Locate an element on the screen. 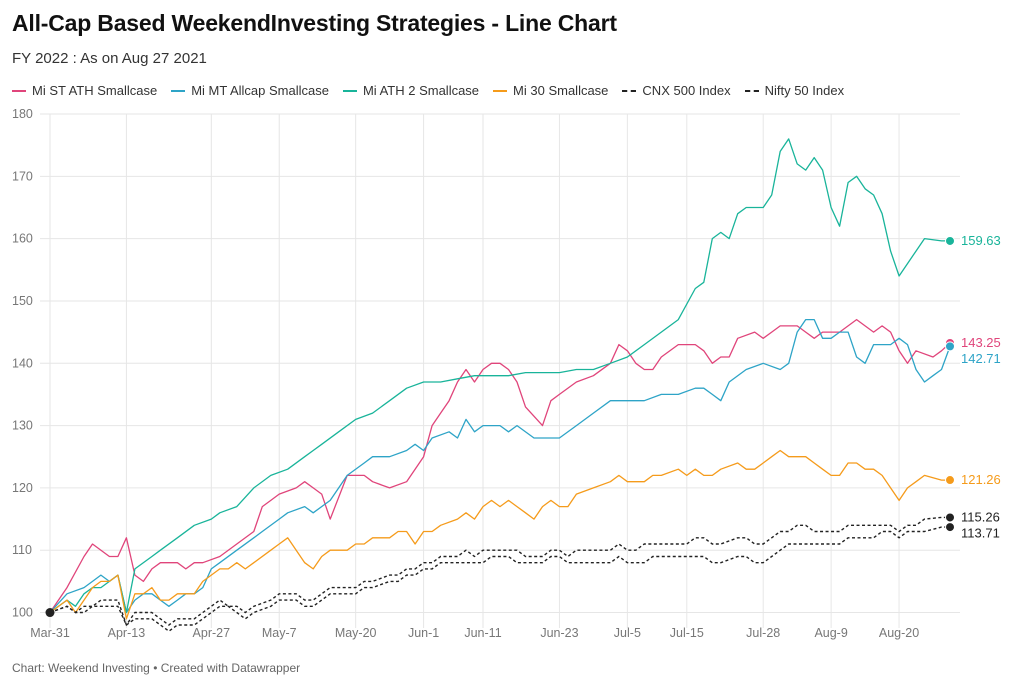 This screenshot has width=1024, height=687. x-tick-label: May-7 is located at coordinates (279, 633).